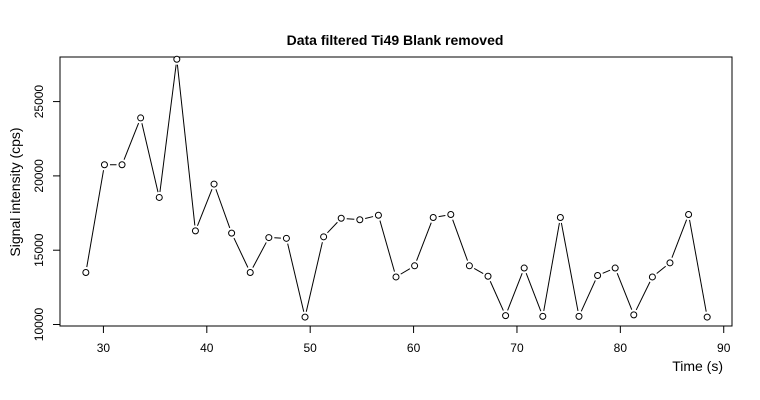 Image resolution: width=760 pixels, height=400 pixels. I want to click on x-axis: 30 40 50 60 70 80 90, so click(414, 340).